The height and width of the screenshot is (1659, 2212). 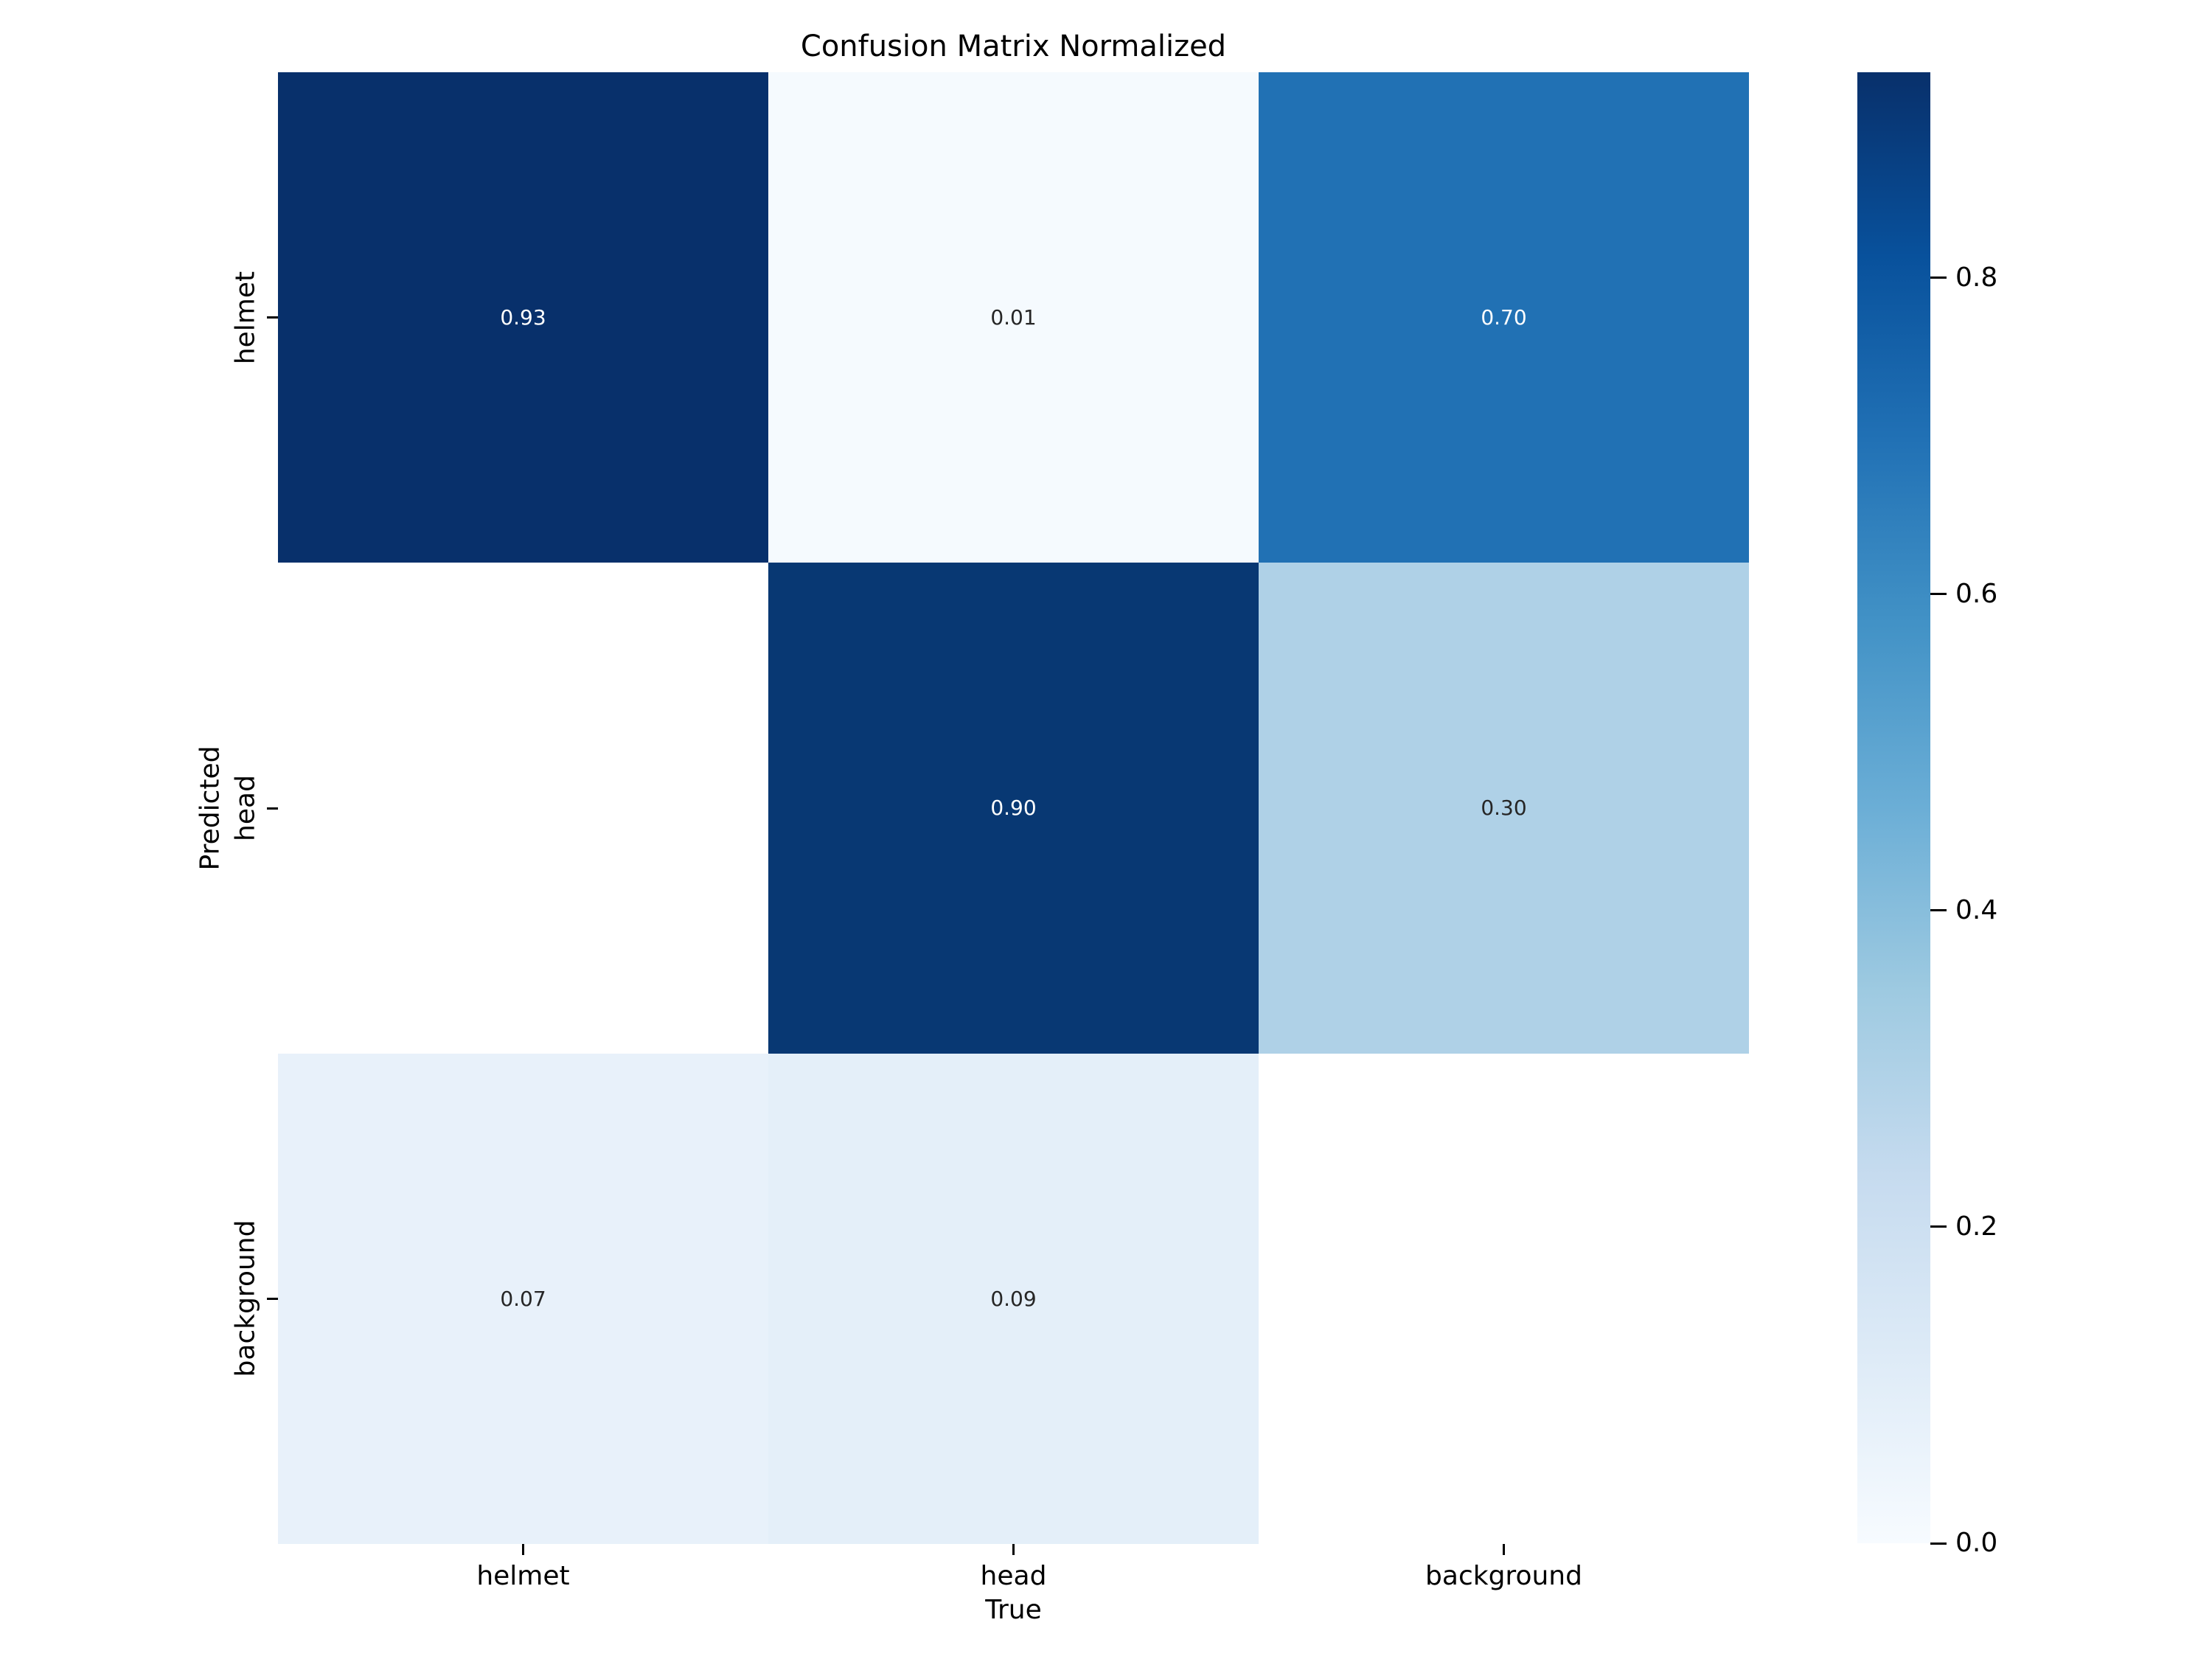 What do you see at coordinates (1976, 909) in the screenshot?
I see `colorbar-tick-label: 0.4` at bounding box center [1976, 909].